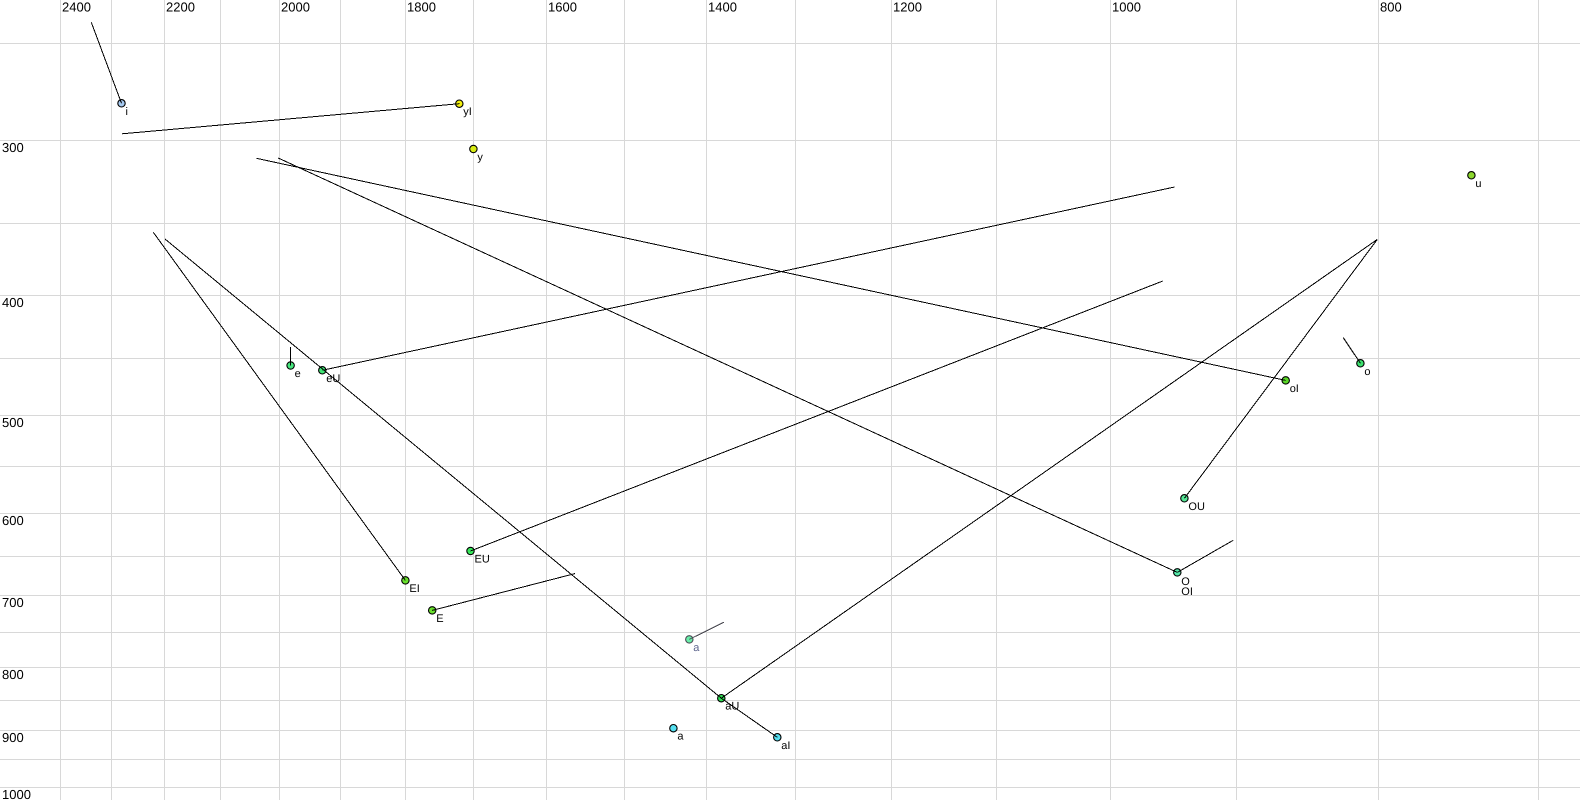 The height and width of the screenshot is (800, 1580). I want to click on svg-text: EU, so click(482, 560).